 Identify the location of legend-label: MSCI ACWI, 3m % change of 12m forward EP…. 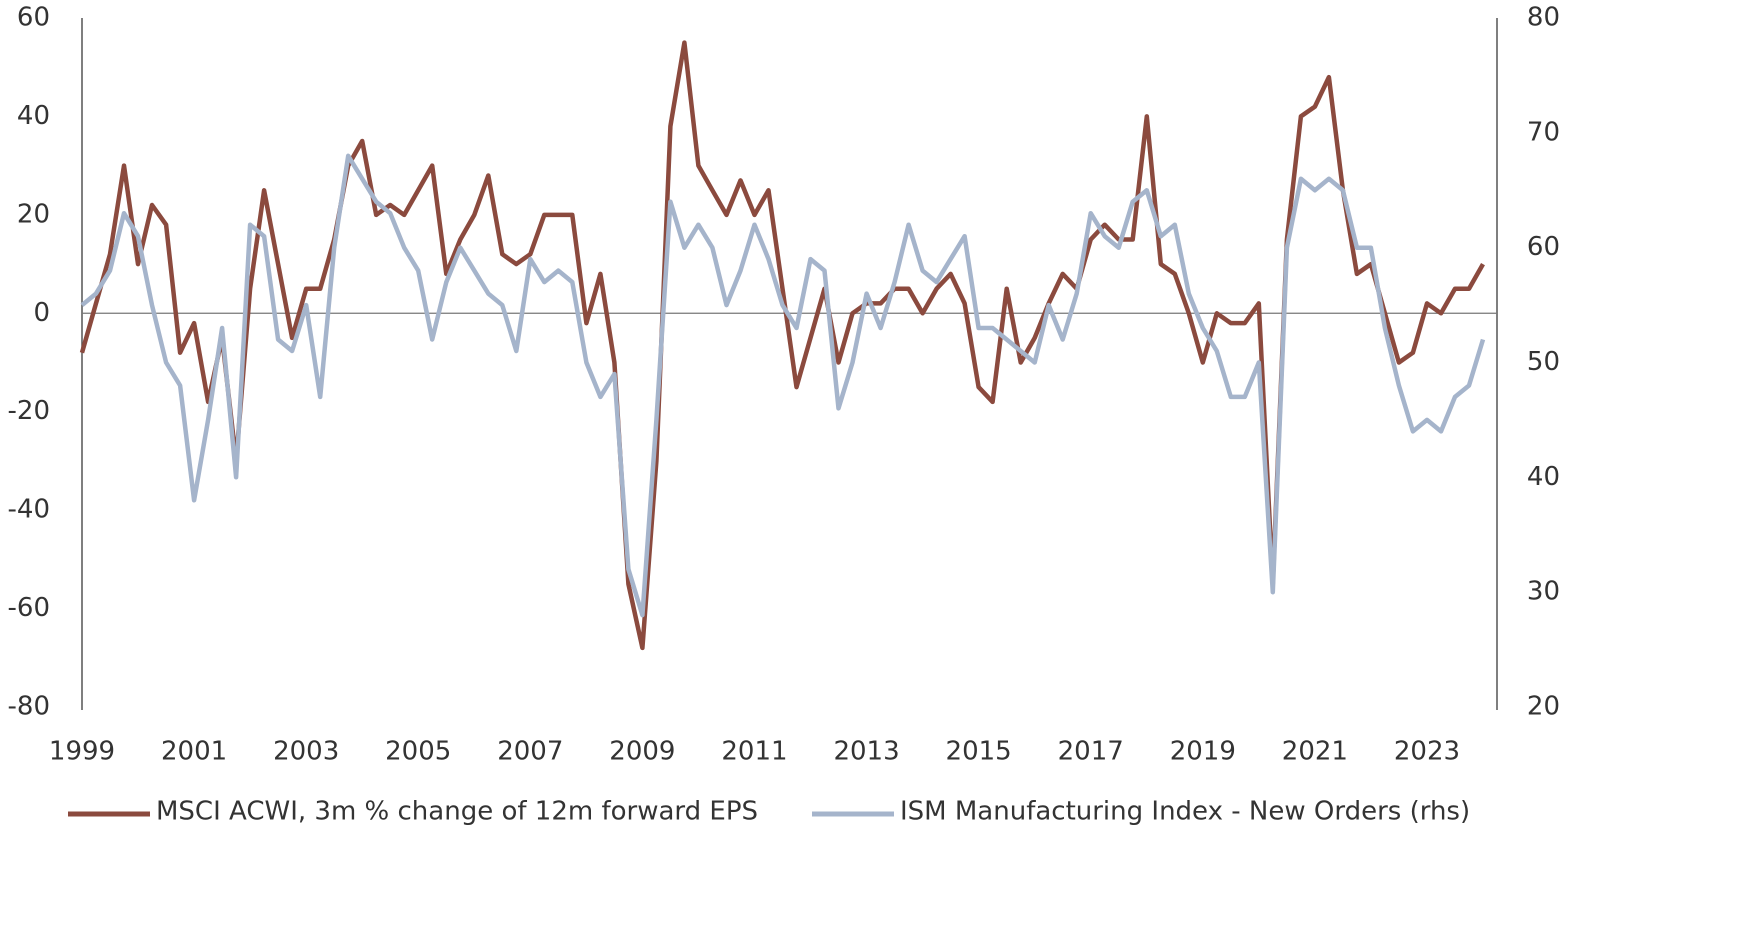
(457, 812).